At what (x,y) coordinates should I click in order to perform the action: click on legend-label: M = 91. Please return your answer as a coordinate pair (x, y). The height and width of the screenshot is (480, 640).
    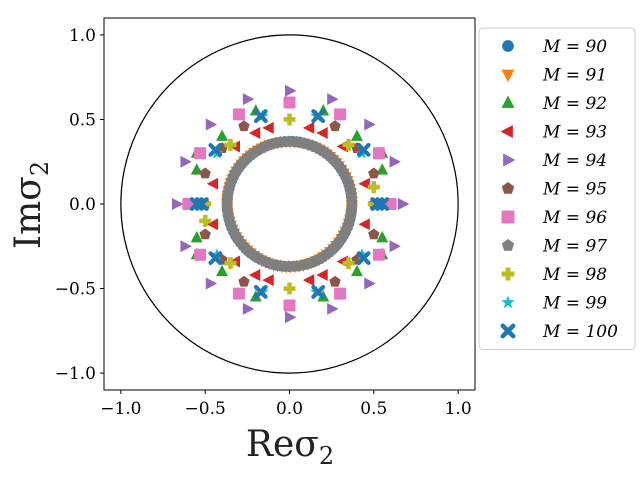
    Looking at the image, I should click on (574, 76).